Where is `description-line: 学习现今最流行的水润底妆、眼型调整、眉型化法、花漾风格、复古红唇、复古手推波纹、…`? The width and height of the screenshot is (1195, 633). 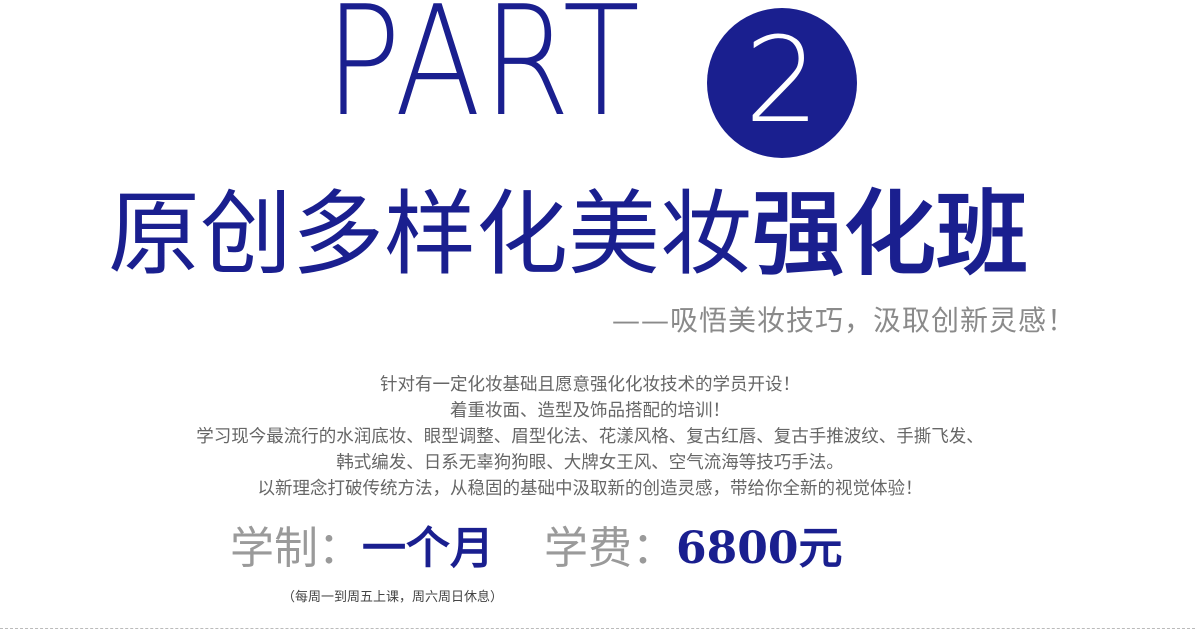 description-line: 学习现今最流行的水润底妆、眼型调整、眉型化法、花漾风格、复古红唇、复古手推波纹、… is located at coordinates (590, 437).